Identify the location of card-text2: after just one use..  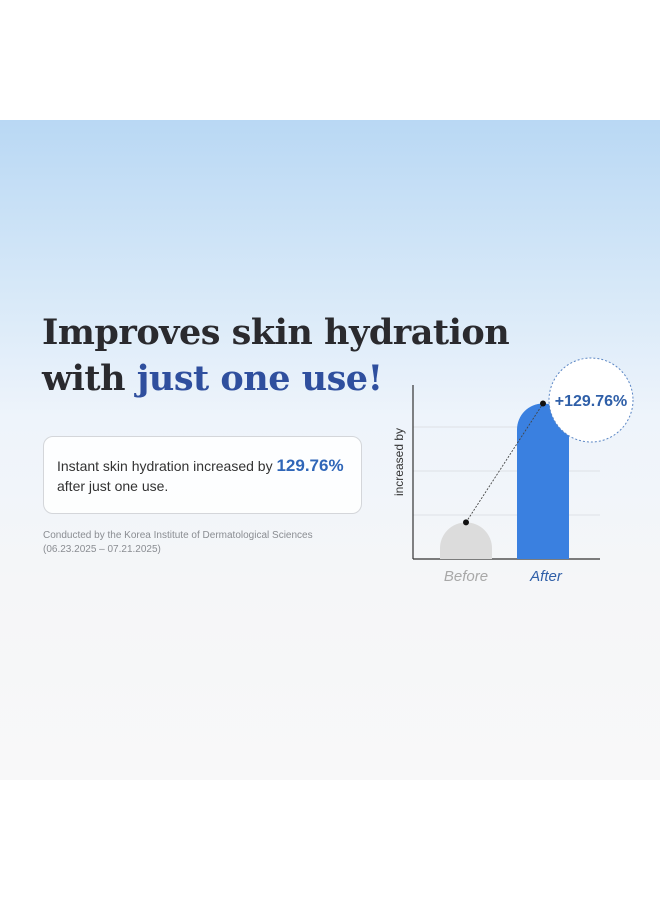
(113, 486).